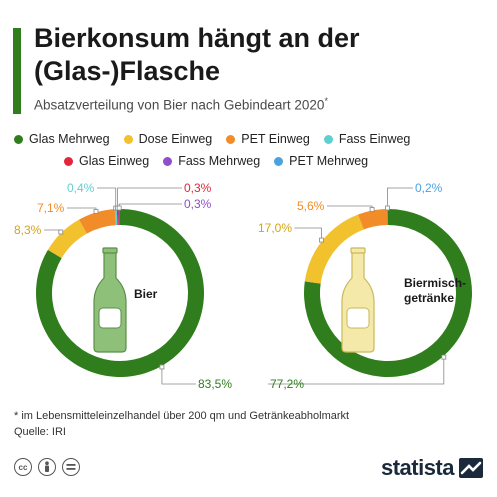 This screenshot has width=497, height=497. What do you see at coordinates (81, 188) in the screenshot?
I see `data-label: 0,4%` at bounding box center [81, 188].